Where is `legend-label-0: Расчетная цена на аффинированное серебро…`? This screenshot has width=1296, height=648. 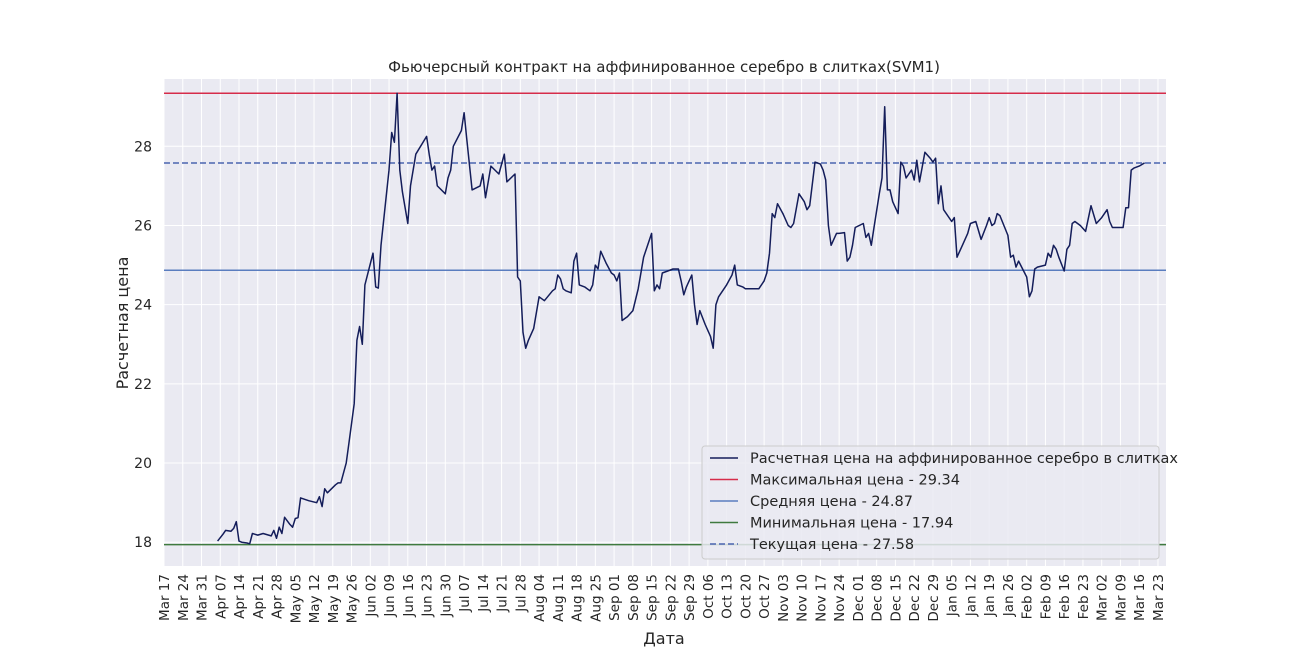 legend-label-0: Расчетная цена на аффинированное серебро… is located at coordinates (964, 459).